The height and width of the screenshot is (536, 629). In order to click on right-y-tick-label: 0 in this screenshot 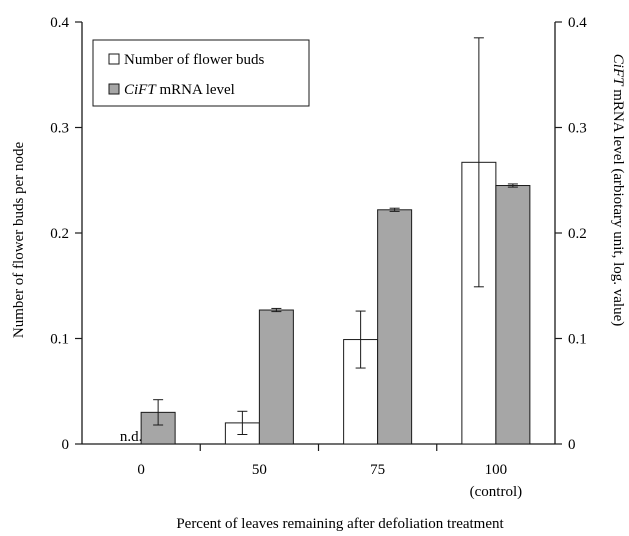, I will do `click(572, 445)`.